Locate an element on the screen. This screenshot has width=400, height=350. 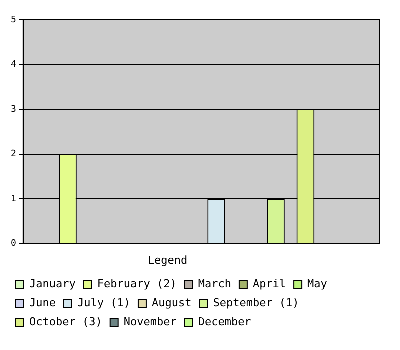
legend-label: June is located at coordinates (43, 303).